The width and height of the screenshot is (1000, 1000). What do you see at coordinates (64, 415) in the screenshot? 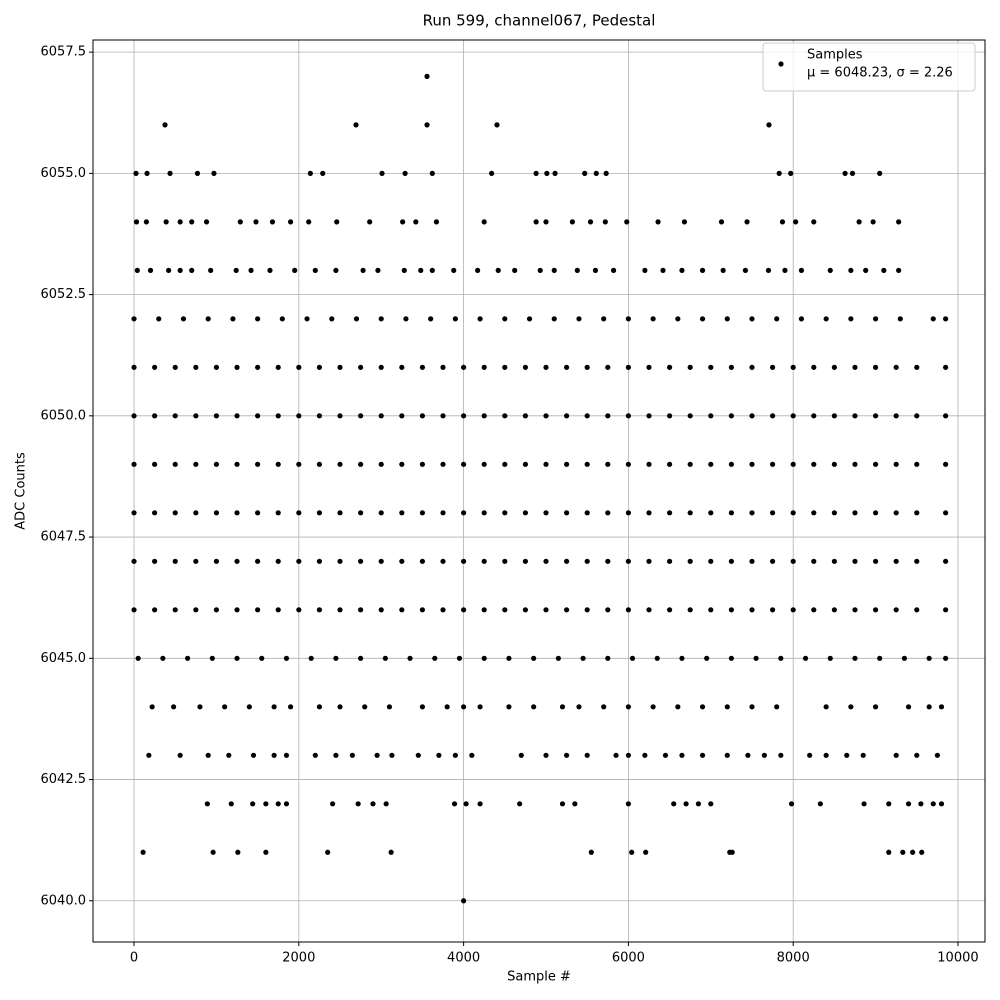
I see `y-tick-label: 6050.0` at bounding box center [64, 415].